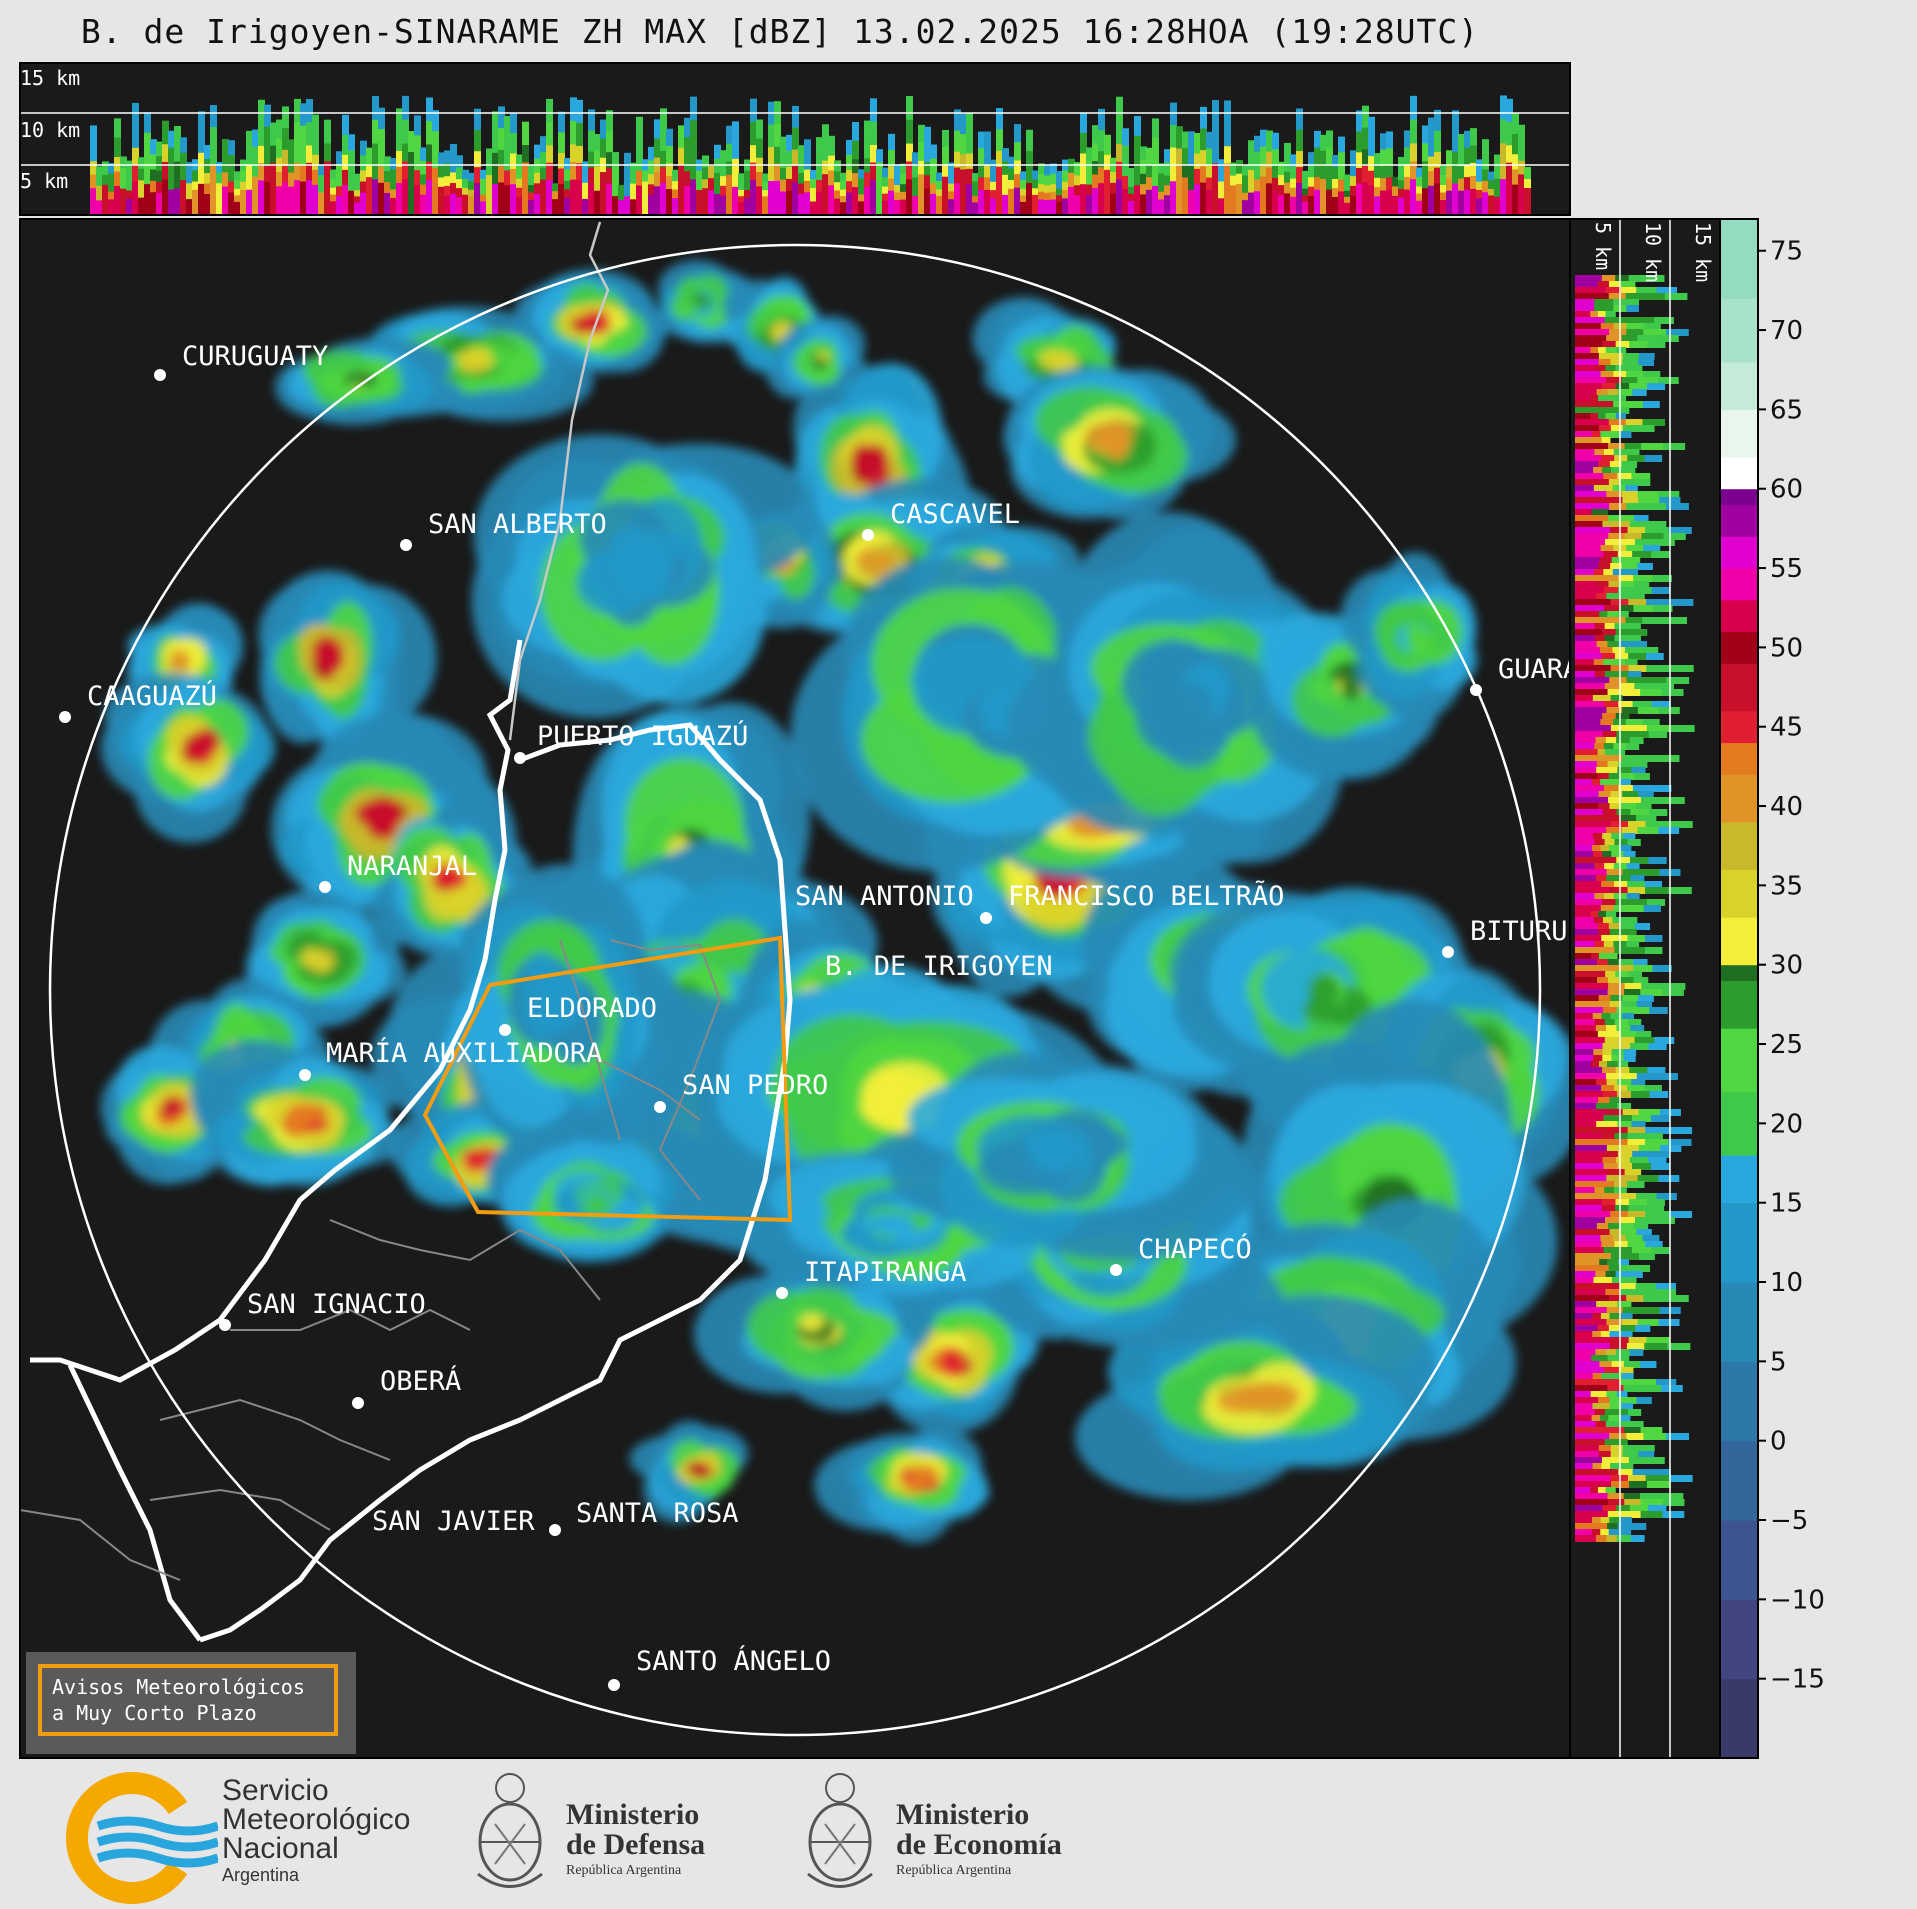  What do you see at coordinates (141, 1838) in the screenshot?
I see `smn-emblem-icon` at bounding box center [141, 1838].